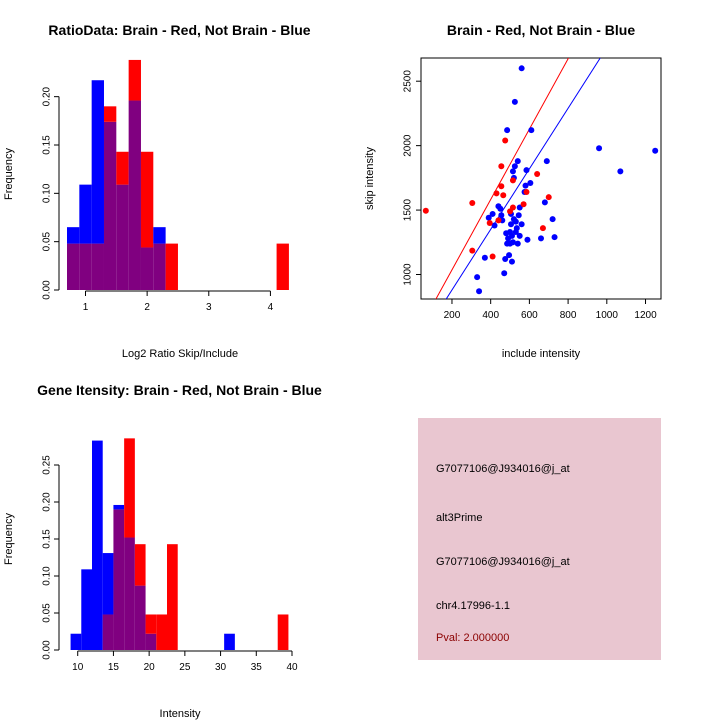  I want to click on x-tick-label: 25, so click(185, 667).